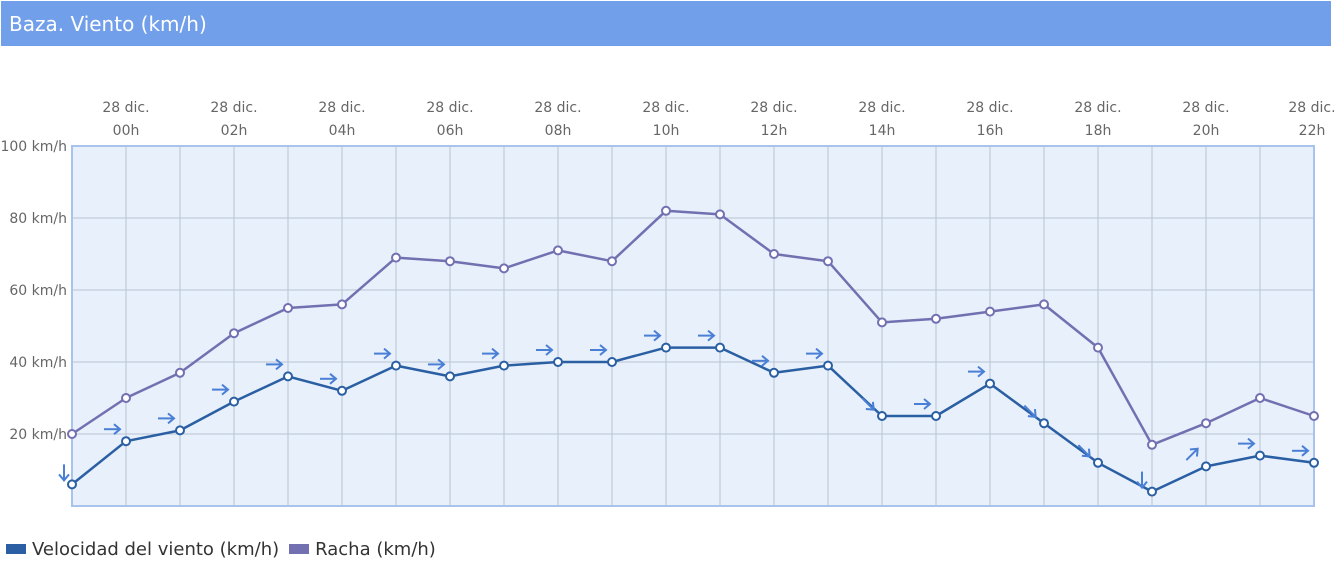 The image size is (1339, 568). What do you see at coordinates (108, 24) in the screenshot?
I see `chart-title: Baza. Viento (km/h)` at bounding box center [108, 24].